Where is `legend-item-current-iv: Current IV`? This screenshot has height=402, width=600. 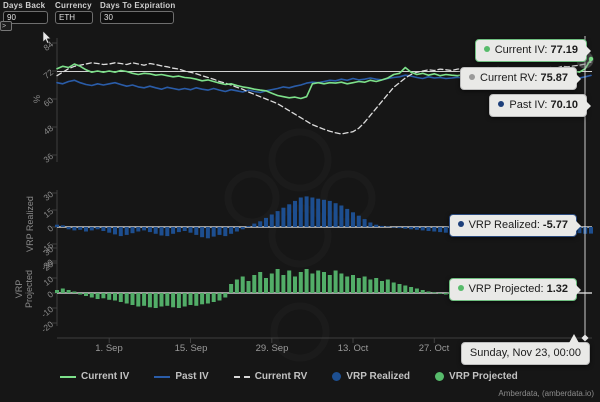
legend-item-current-iv: Current IV is located at coordinates (94, 376).